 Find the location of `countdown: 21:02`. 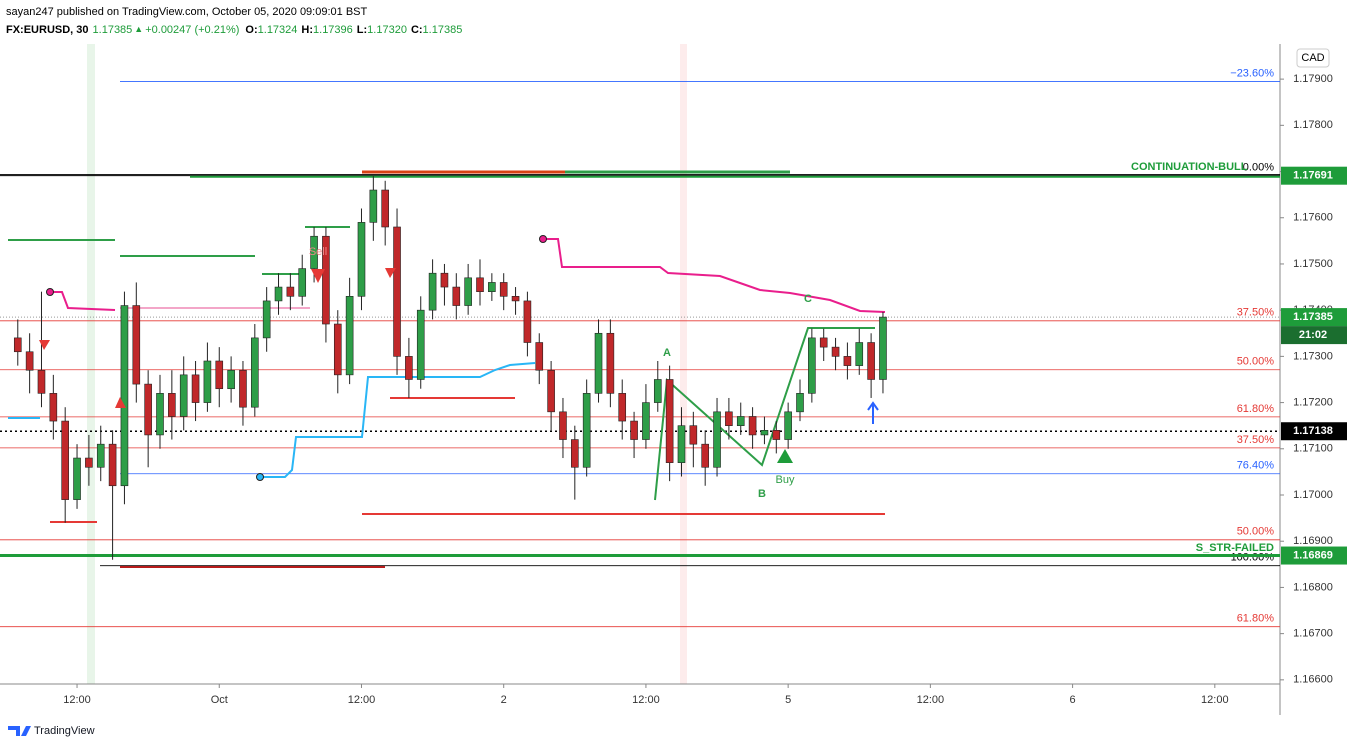

countdown: 21:02 is located at coordinates (1313, 335).